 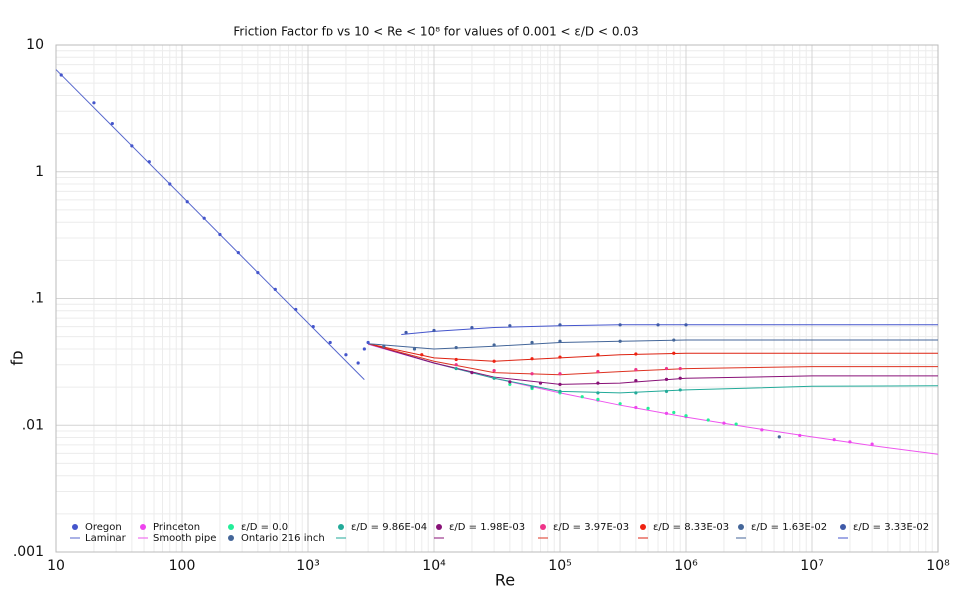 What do you see at coordinates (686, 566) in the screenshot?
I see `x-tick-label: 10⁶` at bounding box center [686, 566].